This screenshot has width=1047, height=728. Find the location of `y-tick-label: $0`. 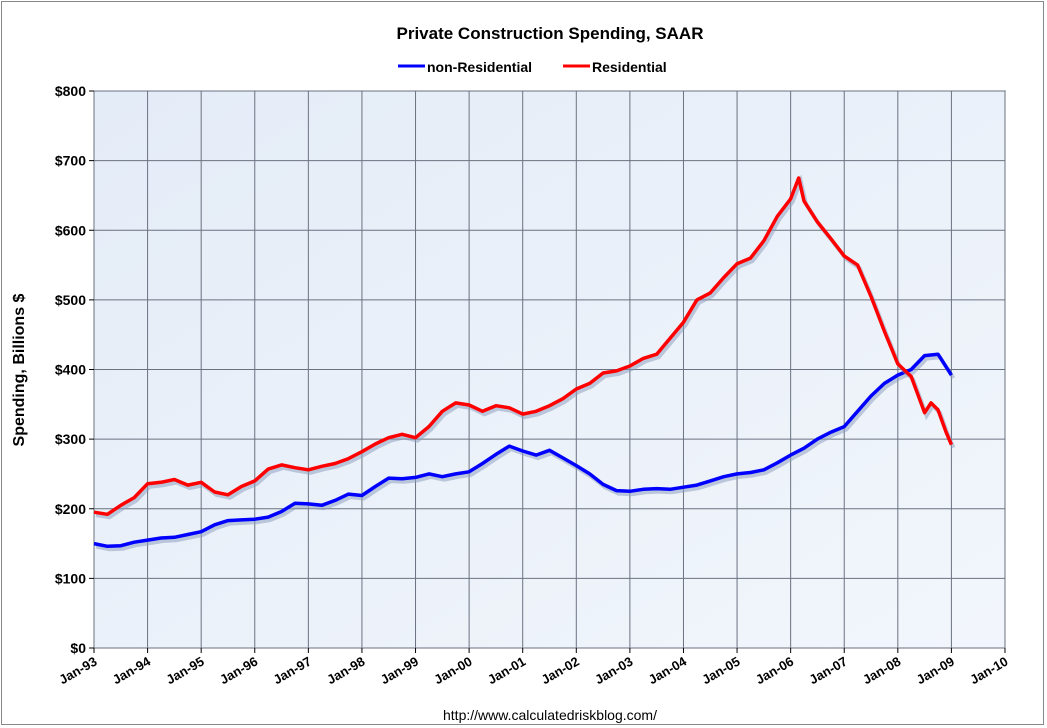

y-tick-label: $0 is located at coordinates (78, 648).